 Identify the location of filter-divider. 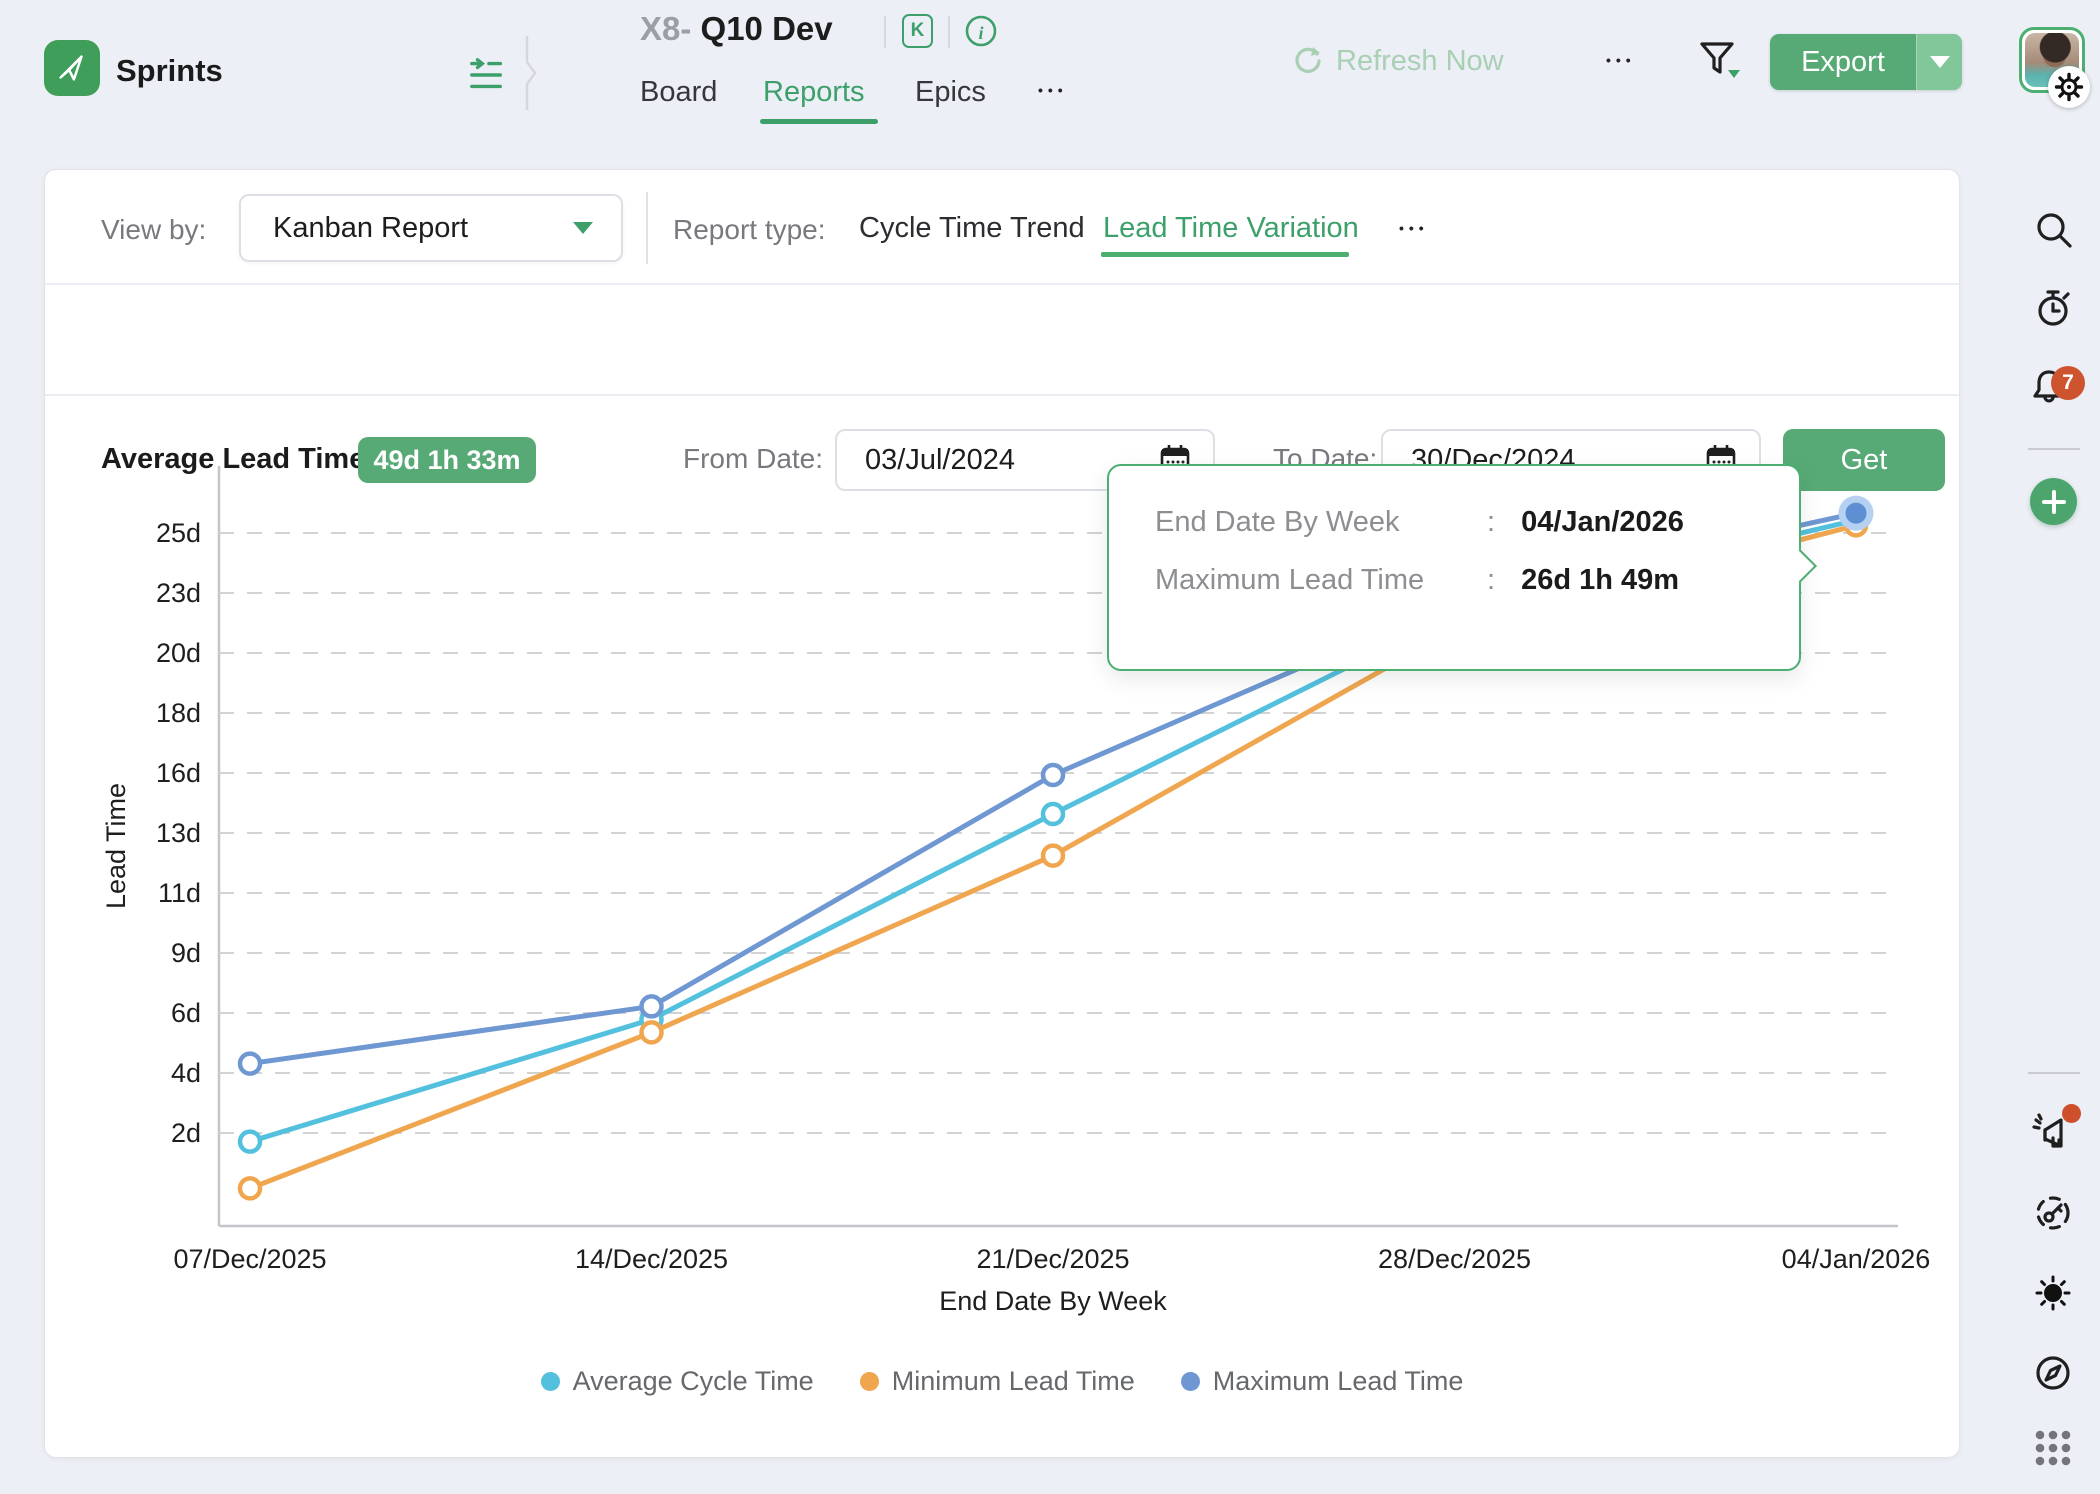
(647, 228).